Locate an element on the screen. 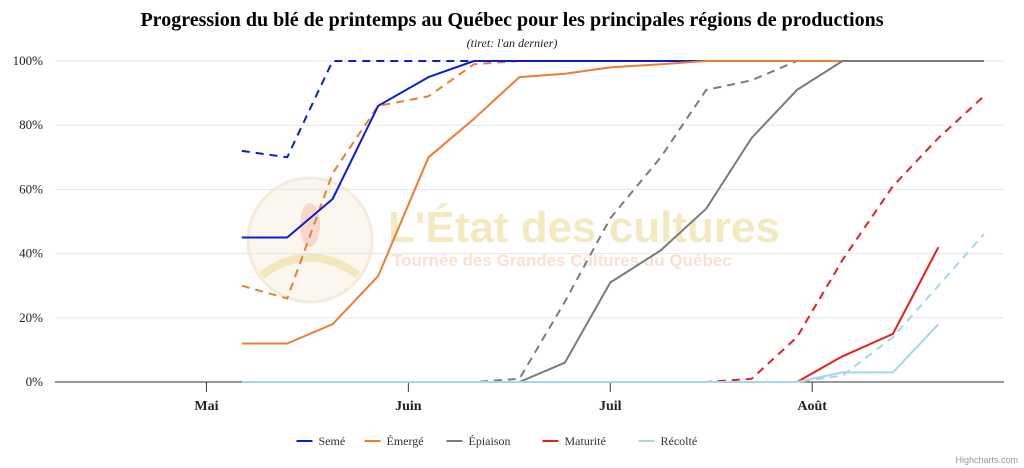  y-tick-label: 80% is located at coordinates (31, 124).